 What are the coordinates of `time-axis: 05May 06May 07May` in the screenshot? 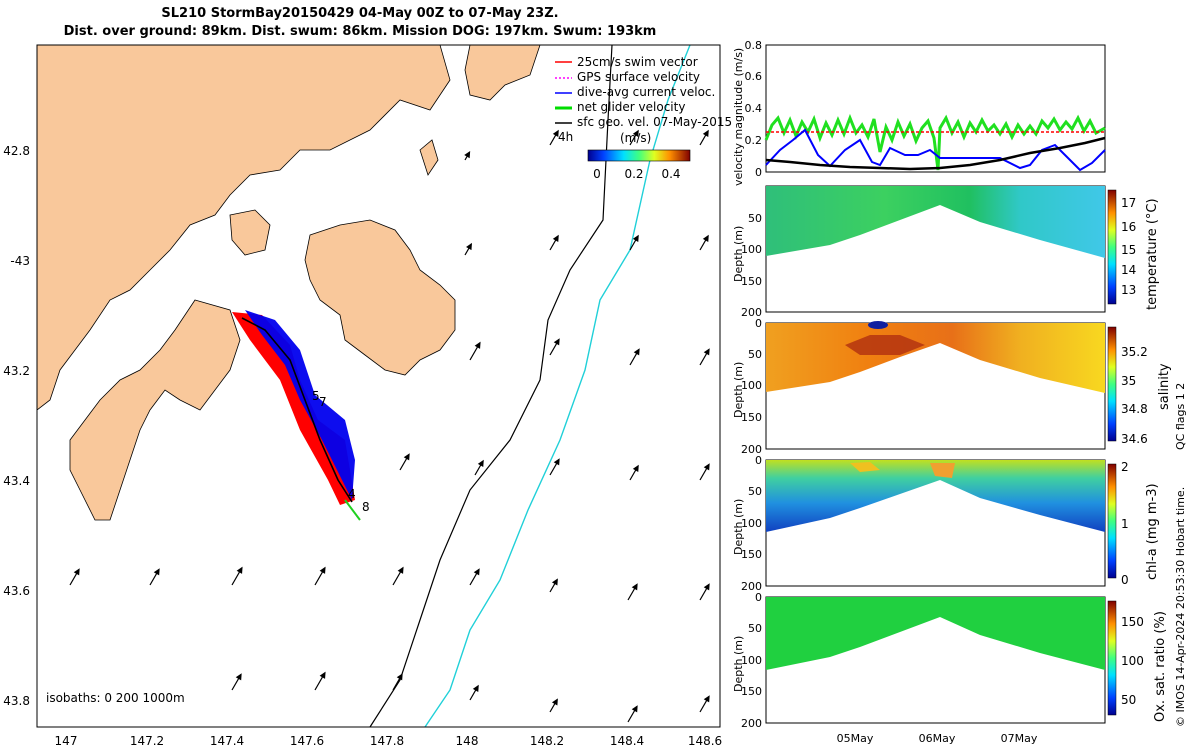 It's located at (937, 738).